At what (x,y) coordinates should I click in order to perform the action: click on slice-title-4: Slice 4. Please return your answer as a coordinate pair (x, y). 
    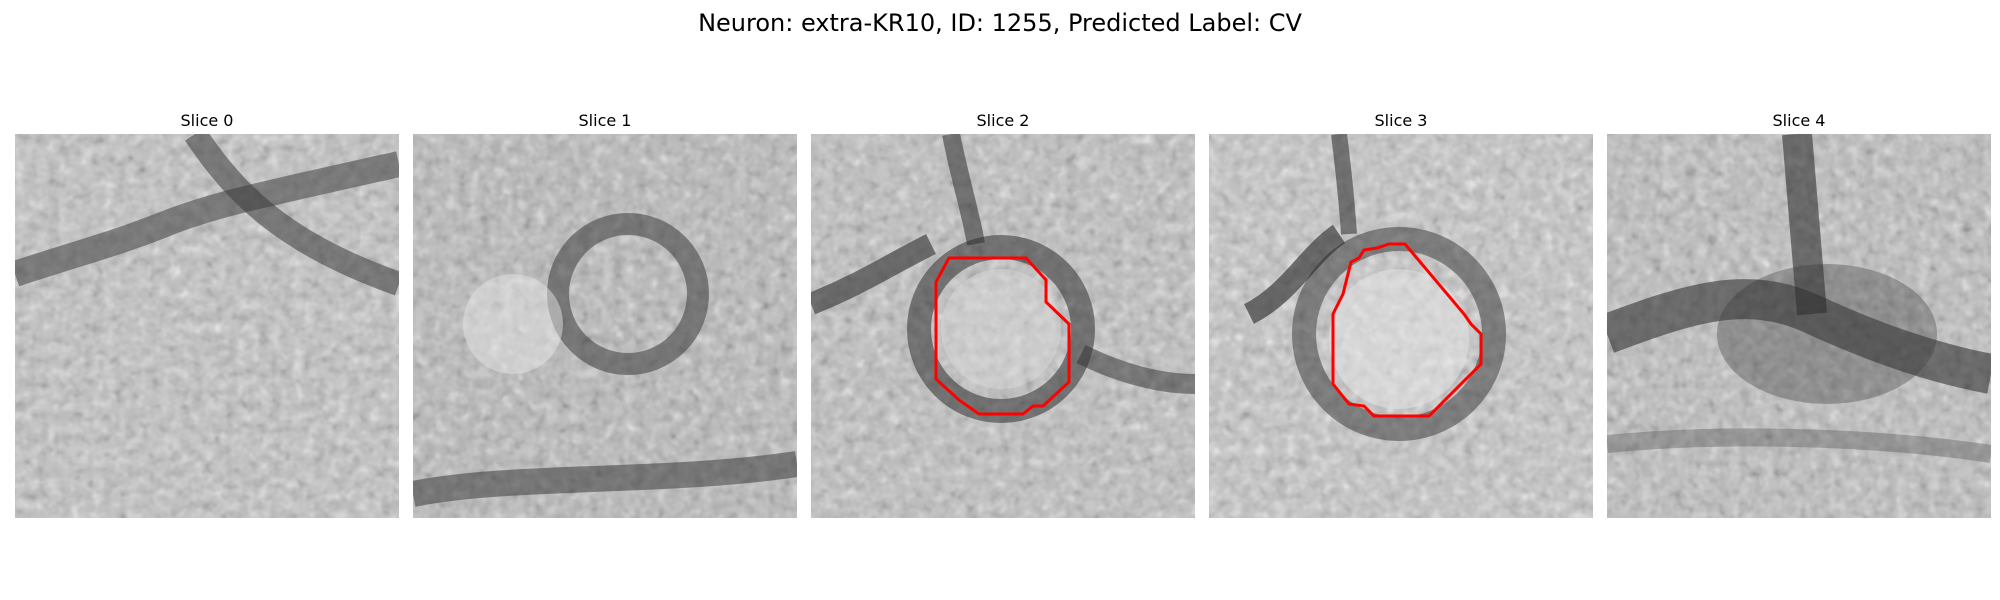
    Looking at the image, I should click on (1799, 120).